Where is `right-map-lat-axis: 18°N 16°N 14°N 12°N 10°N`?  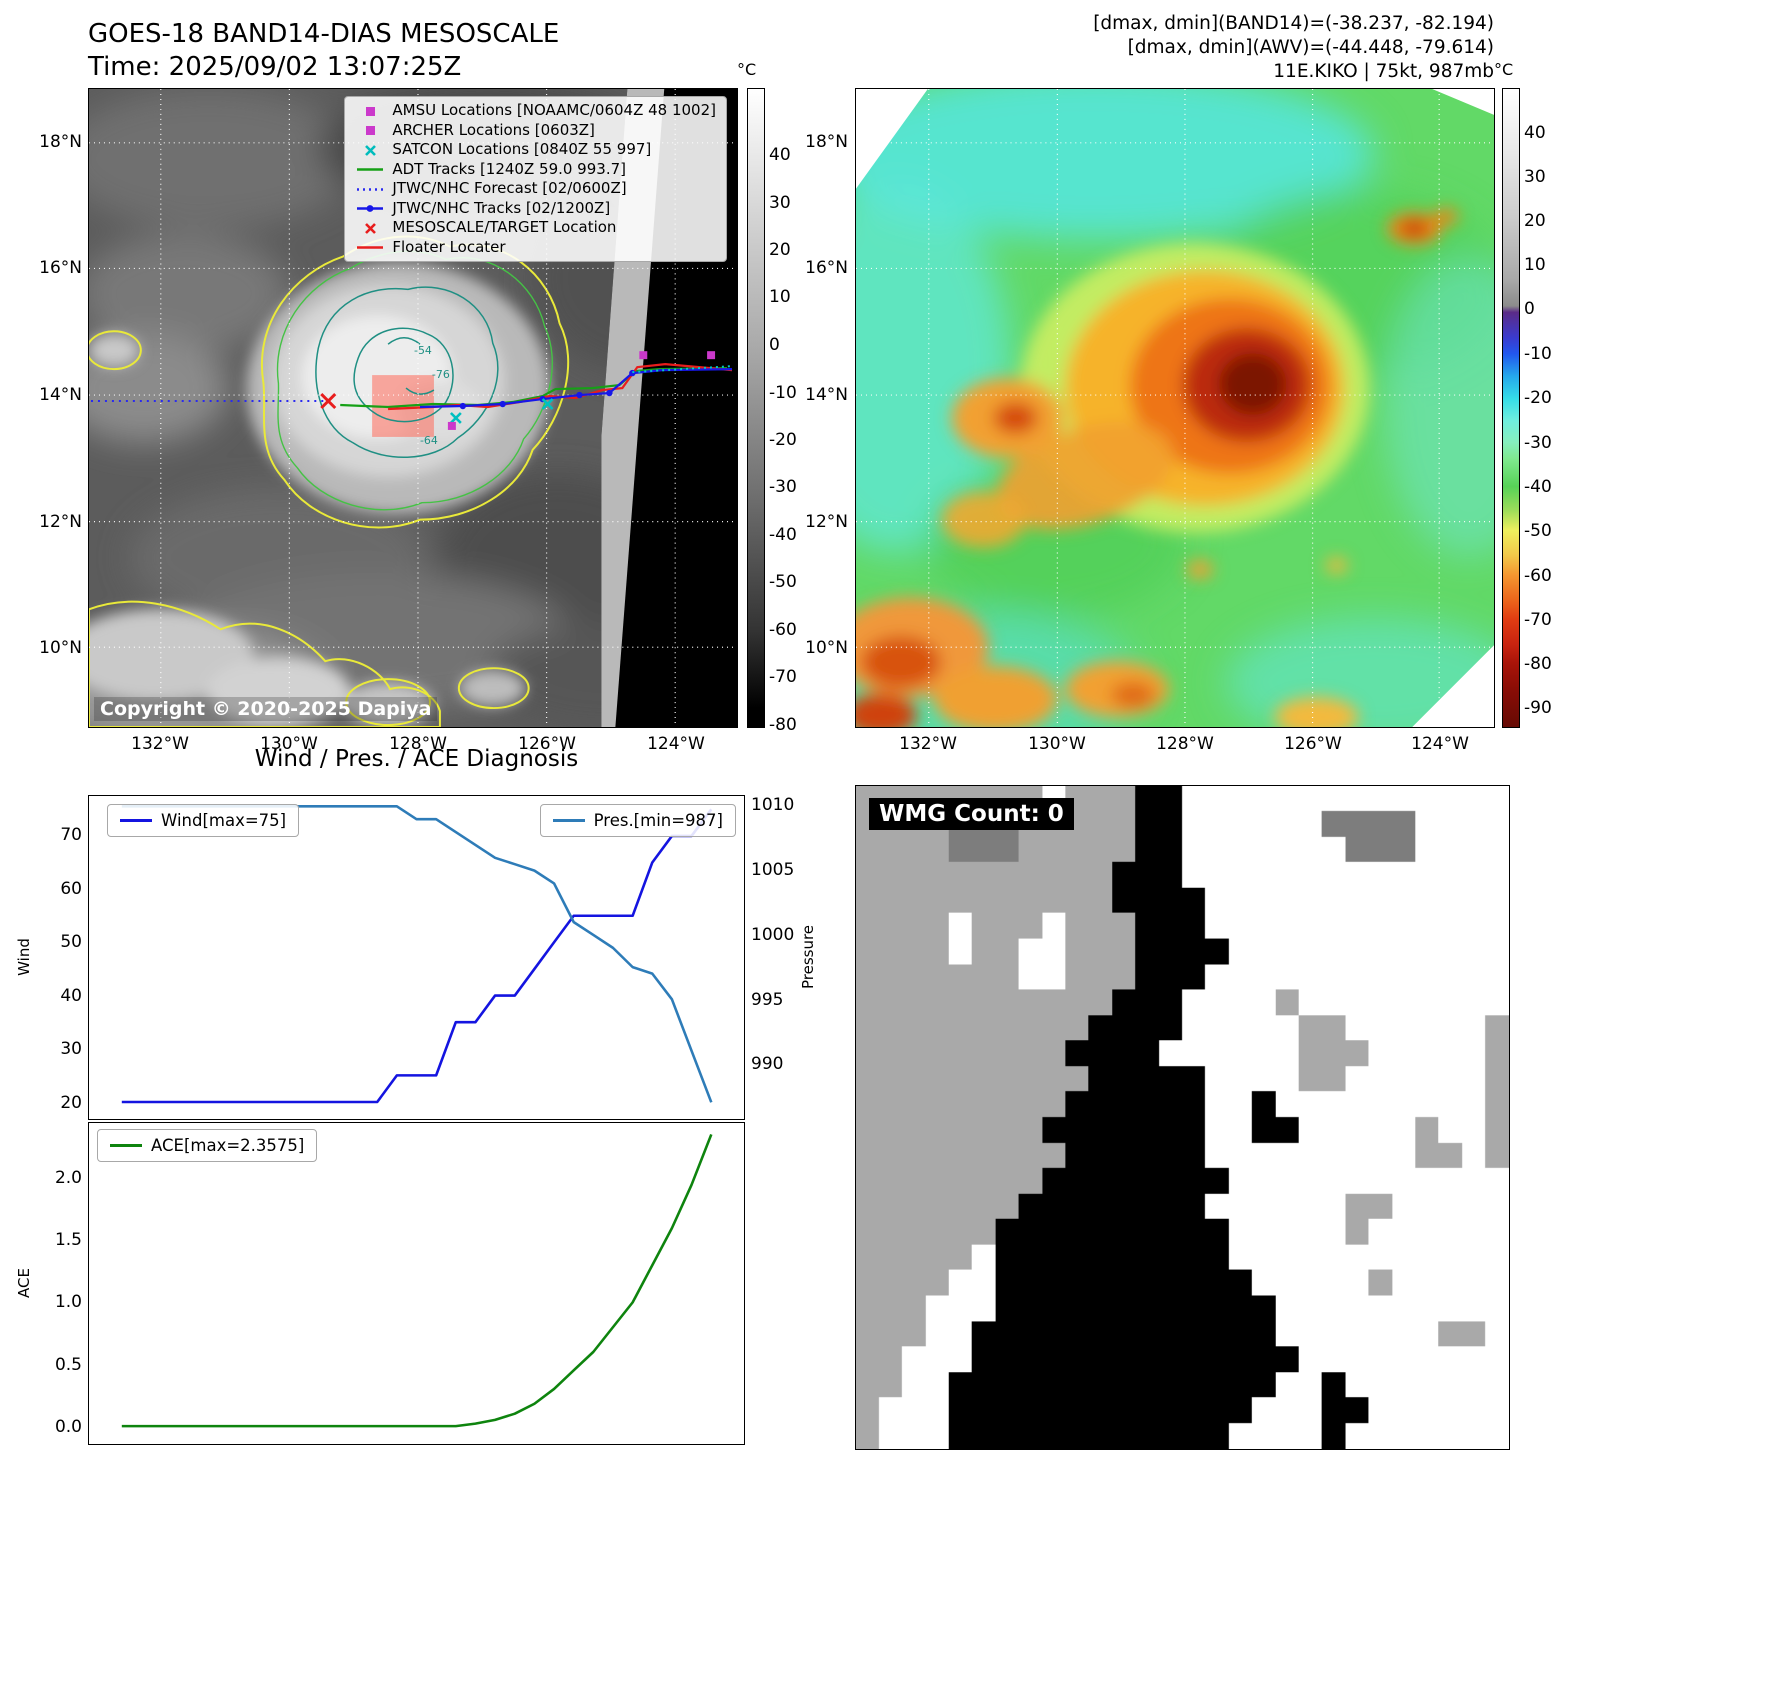
right-map-lat-axis: 18°N 16°N 14°N 12°N 10°N is located at coordinates (819, 408).